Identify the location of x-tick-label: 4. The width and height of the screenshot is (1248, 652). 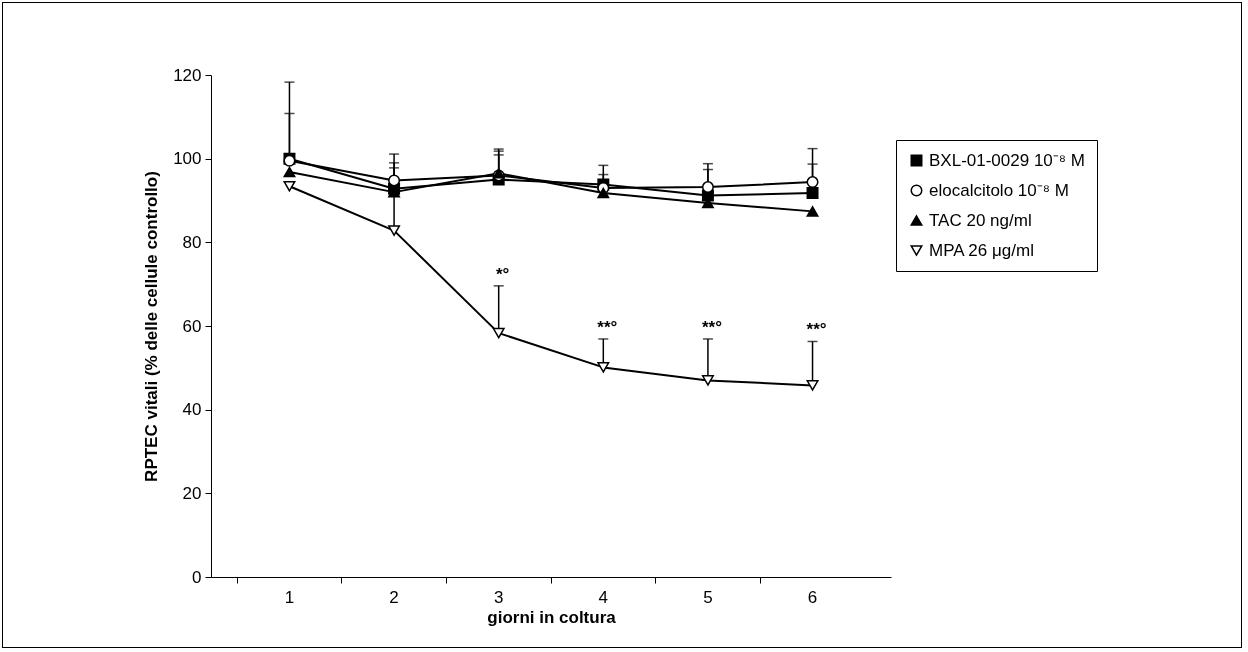
(603, 597).